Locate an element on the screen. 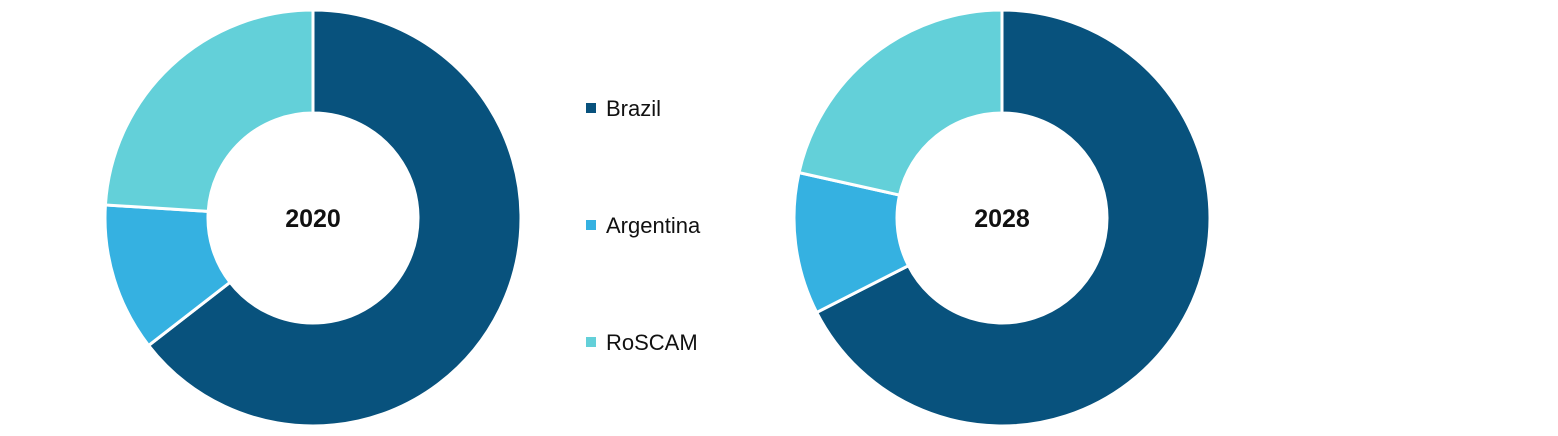  legend-item-argentina: Argentina is located at coordinates (643, 225).